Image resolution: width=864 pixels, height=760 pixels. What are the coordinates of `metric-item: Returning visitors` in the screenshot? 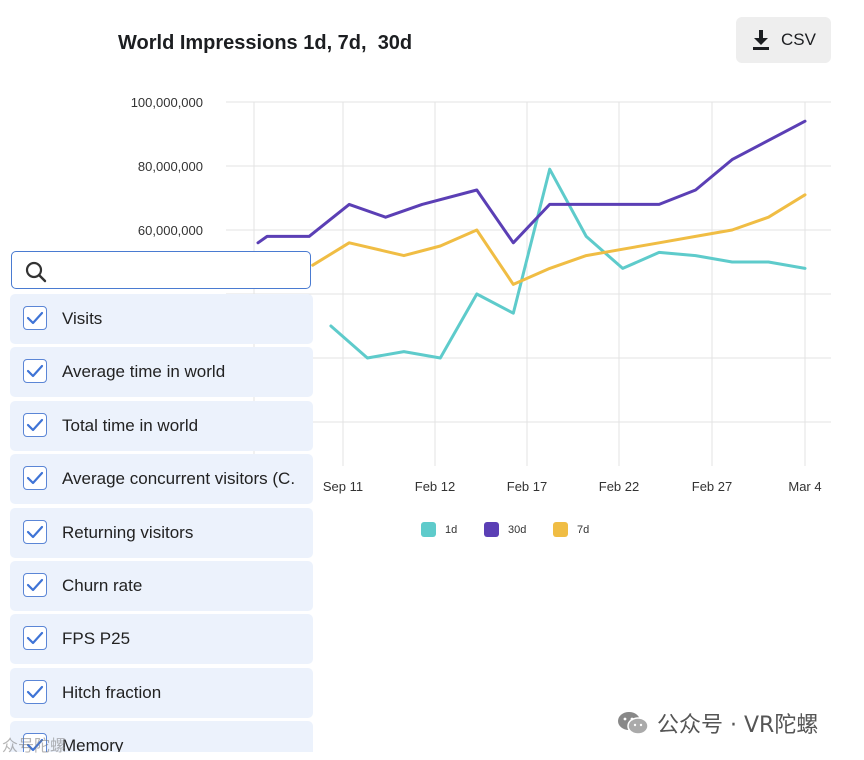 It's located at (161, 532).